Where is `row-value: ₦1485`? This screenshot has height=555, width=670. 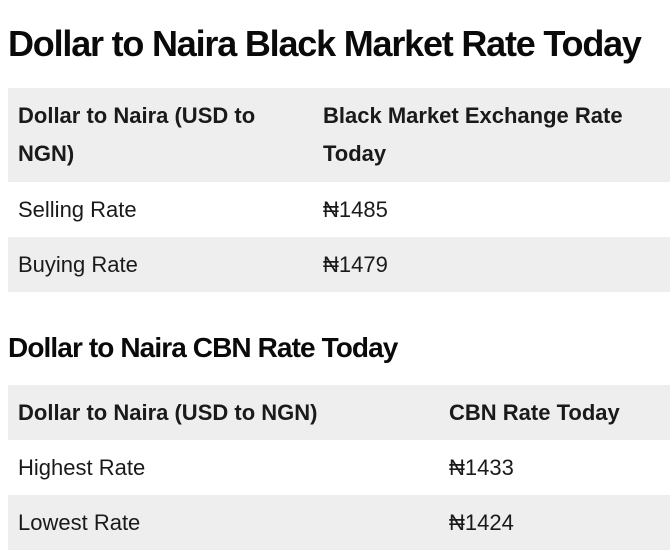 row-value: ₦1485 is located at coordinates (355, 209).